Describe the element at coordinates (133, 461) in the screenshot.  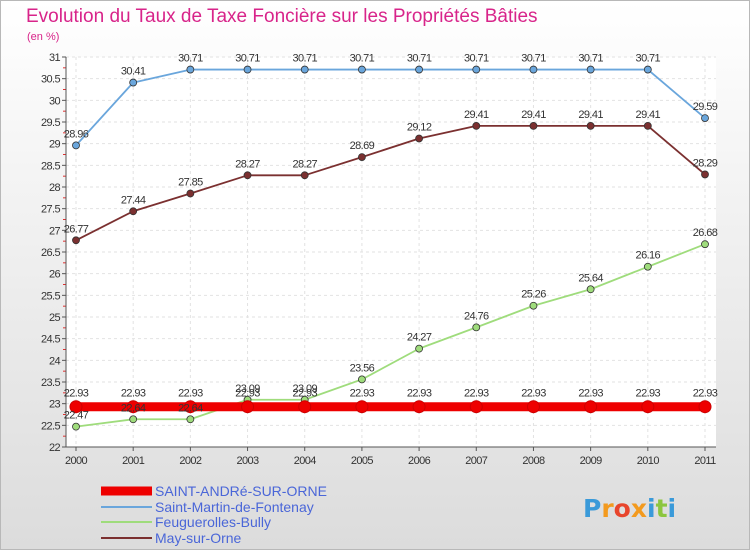
I see `x-tick-label: 2001` at that location.